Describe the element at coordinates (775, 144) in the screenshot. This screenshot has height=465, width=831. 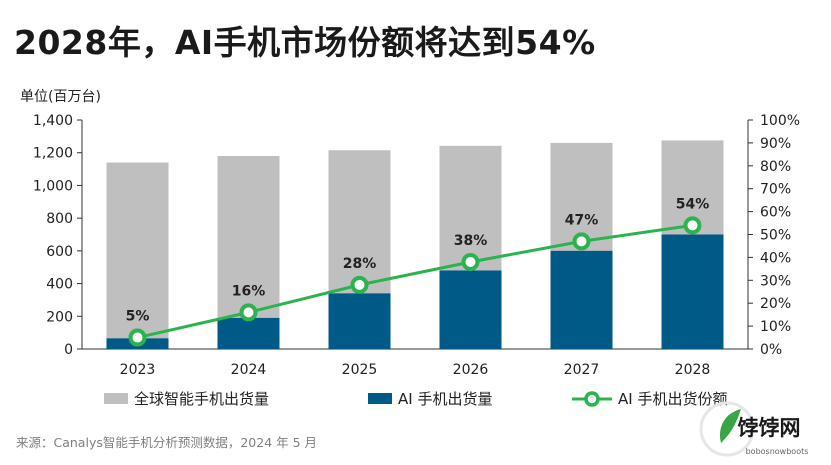
I see `y-right-tick-label: 90%` at that location.